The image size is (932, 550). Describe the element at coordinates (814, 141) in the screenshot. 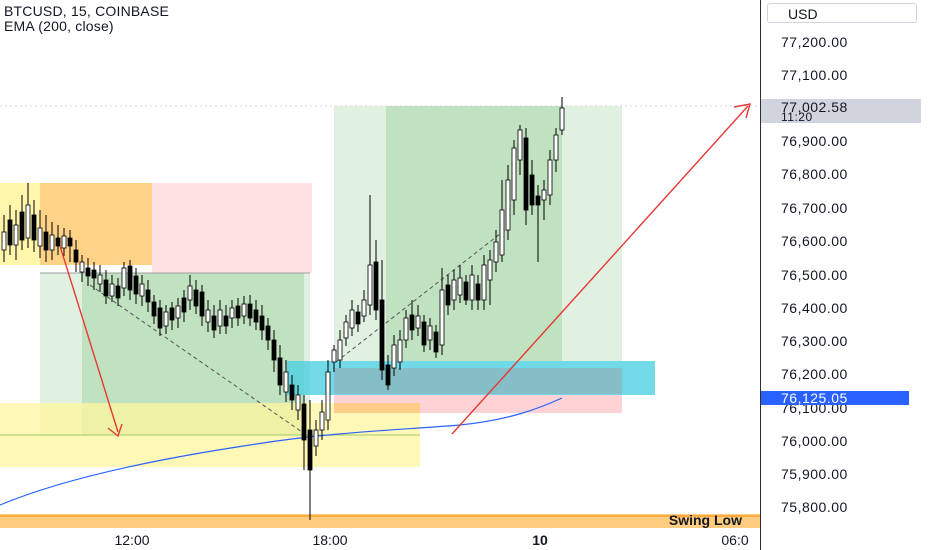

I see `price-label: 76,900.00` at that location.